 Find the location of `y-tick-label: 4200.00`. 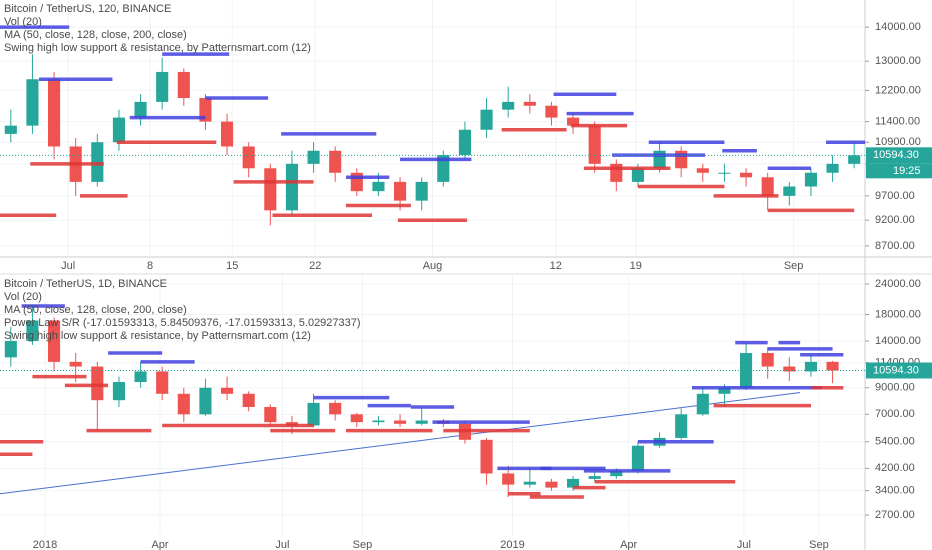

y-tick-label: 4200.00 is located at coordinates (895, 468).